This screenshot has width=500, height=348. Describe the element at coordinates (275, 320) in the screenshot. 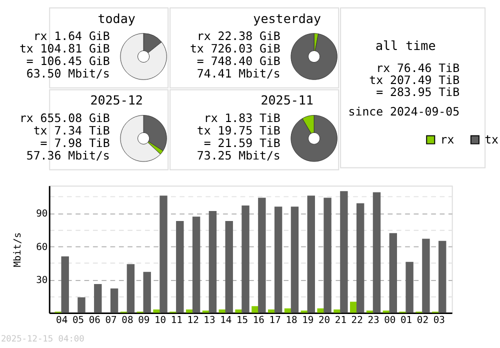

I see `x-tick-label: 17` at that location.